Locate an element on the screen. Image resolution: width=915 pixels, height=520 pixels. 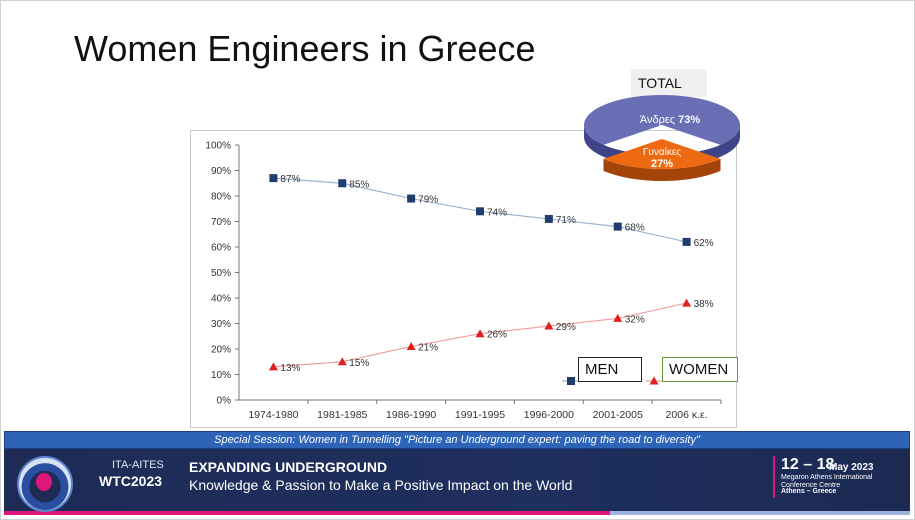
data-label-men: 85% is located at coordinates (359, 184).